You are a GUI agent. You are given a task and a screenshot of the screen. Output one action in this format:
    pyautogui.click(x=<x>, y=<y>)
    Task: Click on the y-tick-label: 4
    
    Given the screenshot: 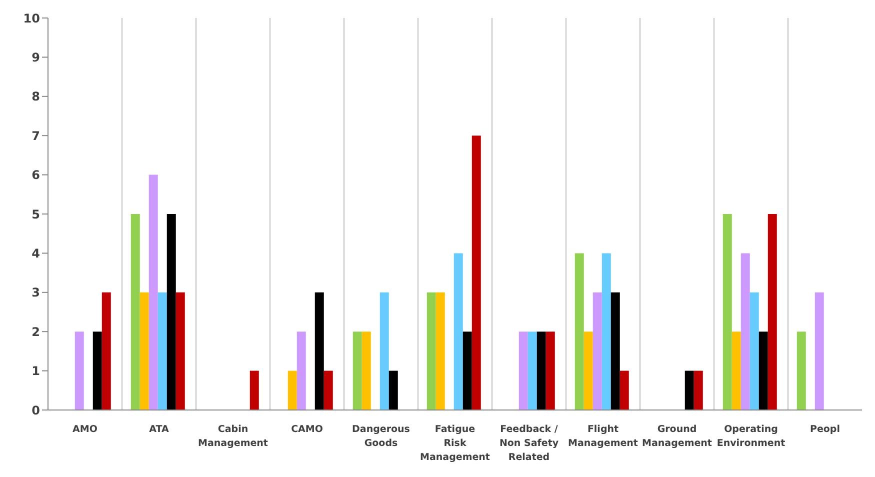 What is the action you would take?
    pyautogui.click(x=36, y=253)
    